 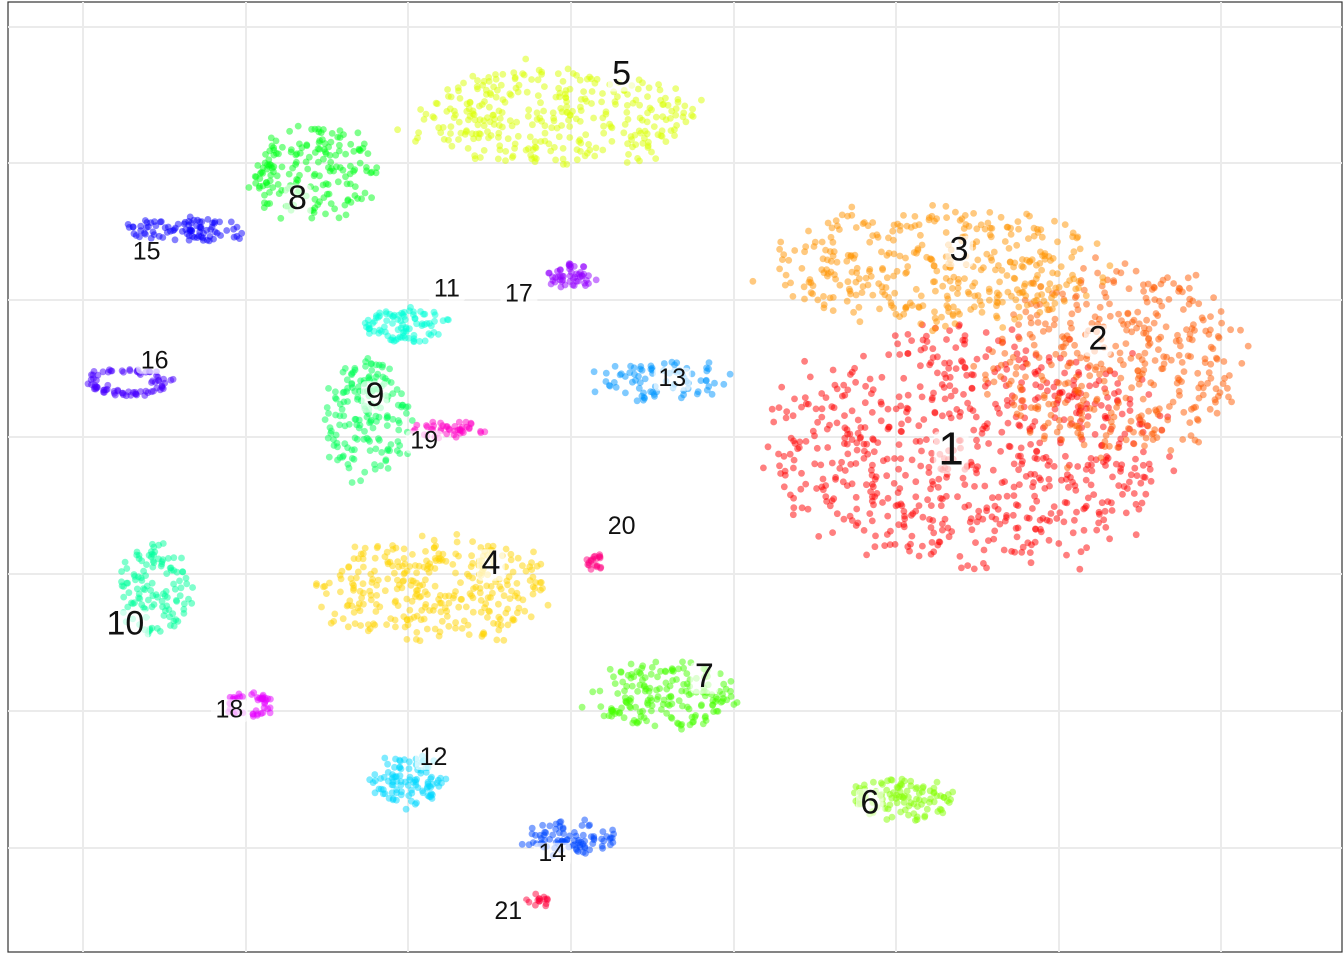 What do you see at coordinates (612, 838) in the screenshot?
I see `cluster-14-point` at bounding box center [612, 838].